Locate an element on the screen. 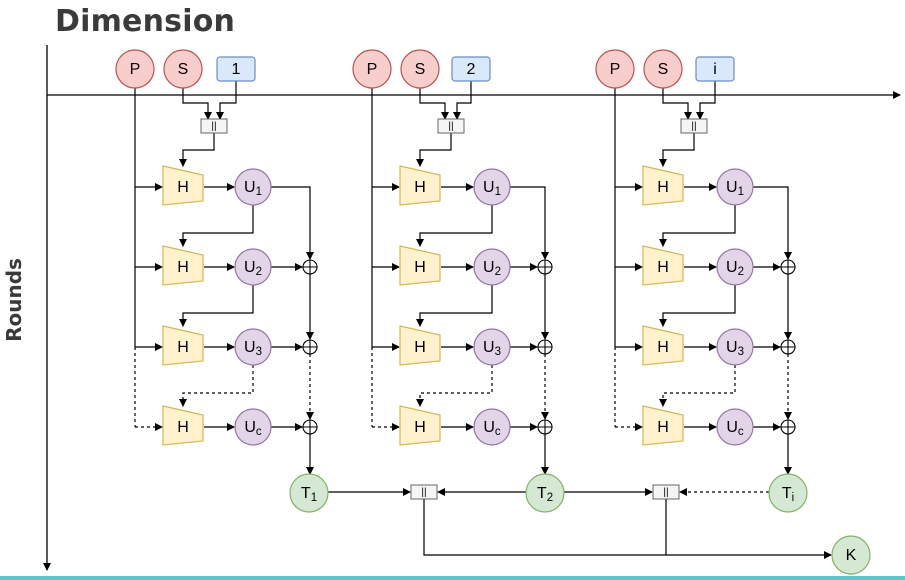  block-index-label: i is located at coordinates (715, 69).